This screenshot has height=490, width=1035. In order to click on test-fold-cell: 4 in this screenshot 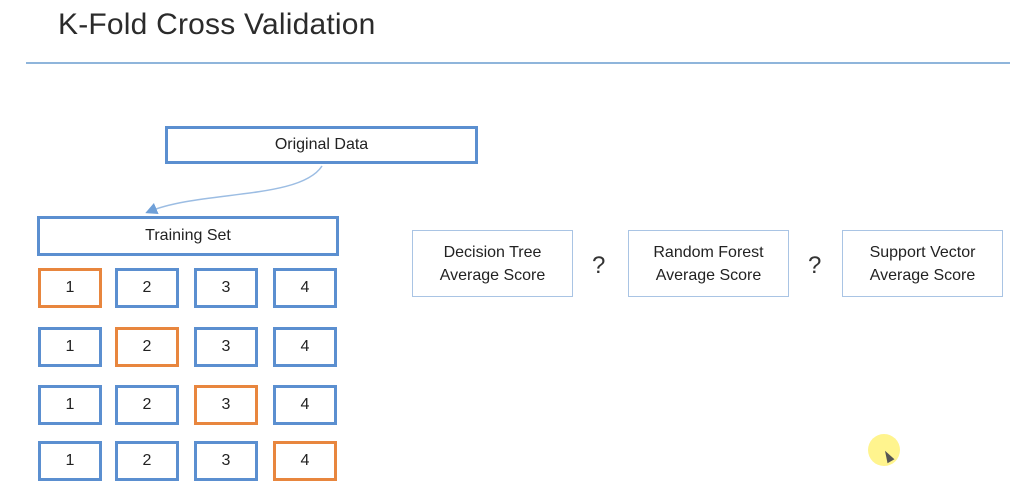, I will do `click(305, 461)`.